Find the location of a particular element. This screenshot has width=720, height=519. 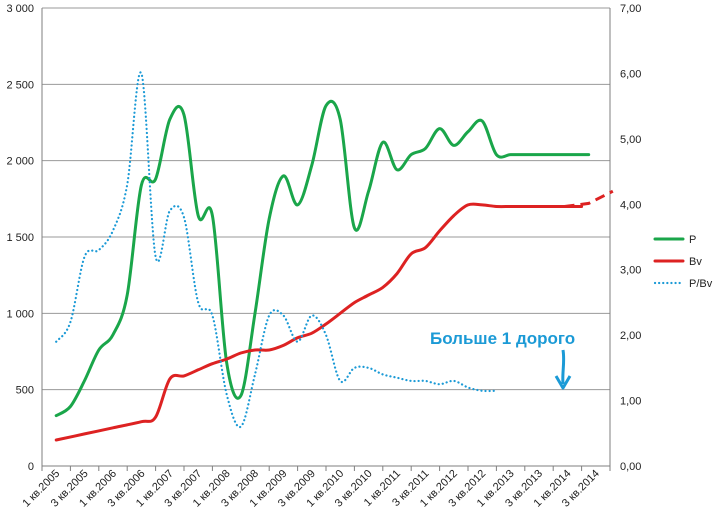

right-y-tick-label: 2,00 is located at coordinates (630, 336).